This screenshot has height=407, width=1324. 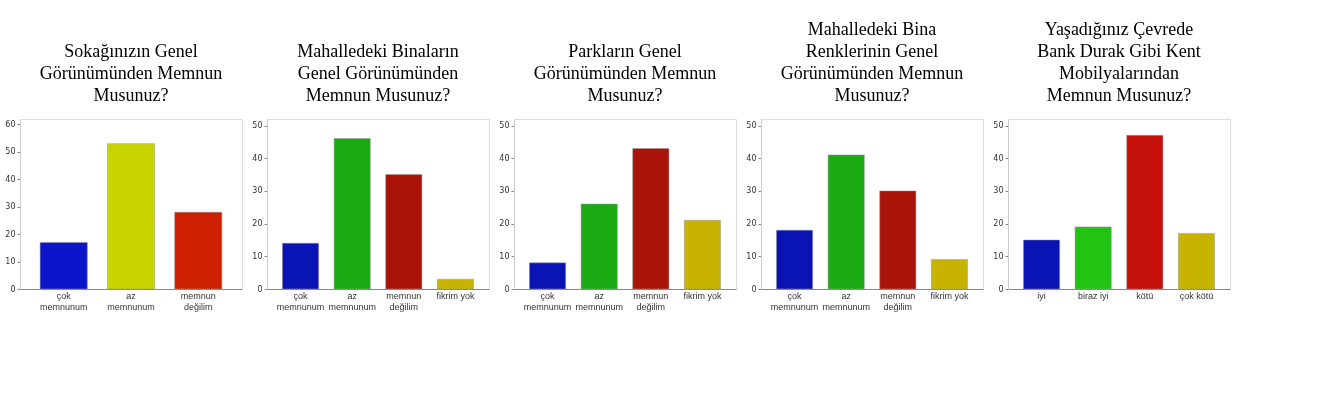 What do you see at coordinates (378, 73) in the screenshot?
I see `chart-title: Mahalledeki Binaların Genel Görünümünden Memnun Musunuz?` at bounding box center [378, 73].